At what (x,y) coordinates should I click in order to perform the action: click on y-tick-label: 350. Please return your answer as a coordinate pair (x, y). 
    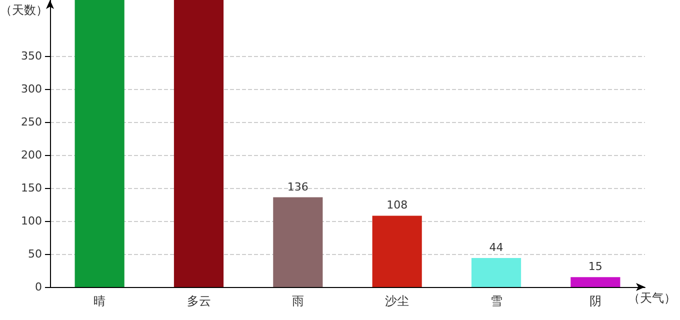
    Looking at the image, I should click on (31, 56).